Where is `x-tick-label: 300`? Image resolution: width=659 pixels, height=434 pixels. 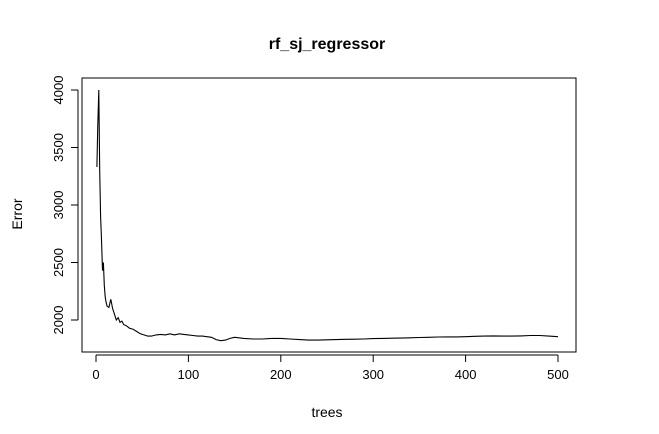
x-tick-label: 300 is located at coordinates (373, 374).